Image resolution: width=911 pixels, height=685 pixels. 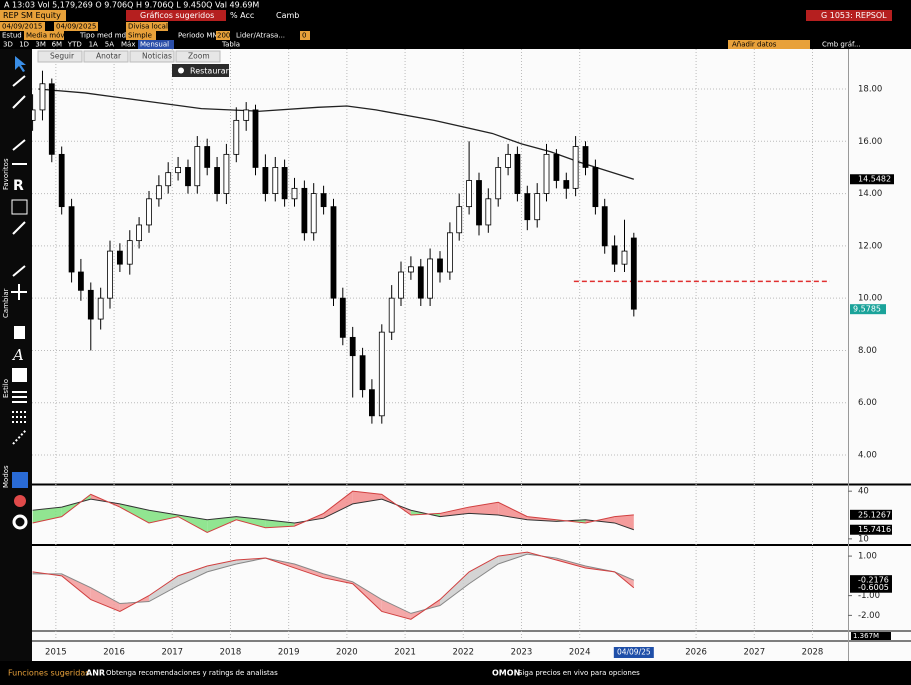 I want to click on security: REP SM Equity, so click(x=32, y=15).